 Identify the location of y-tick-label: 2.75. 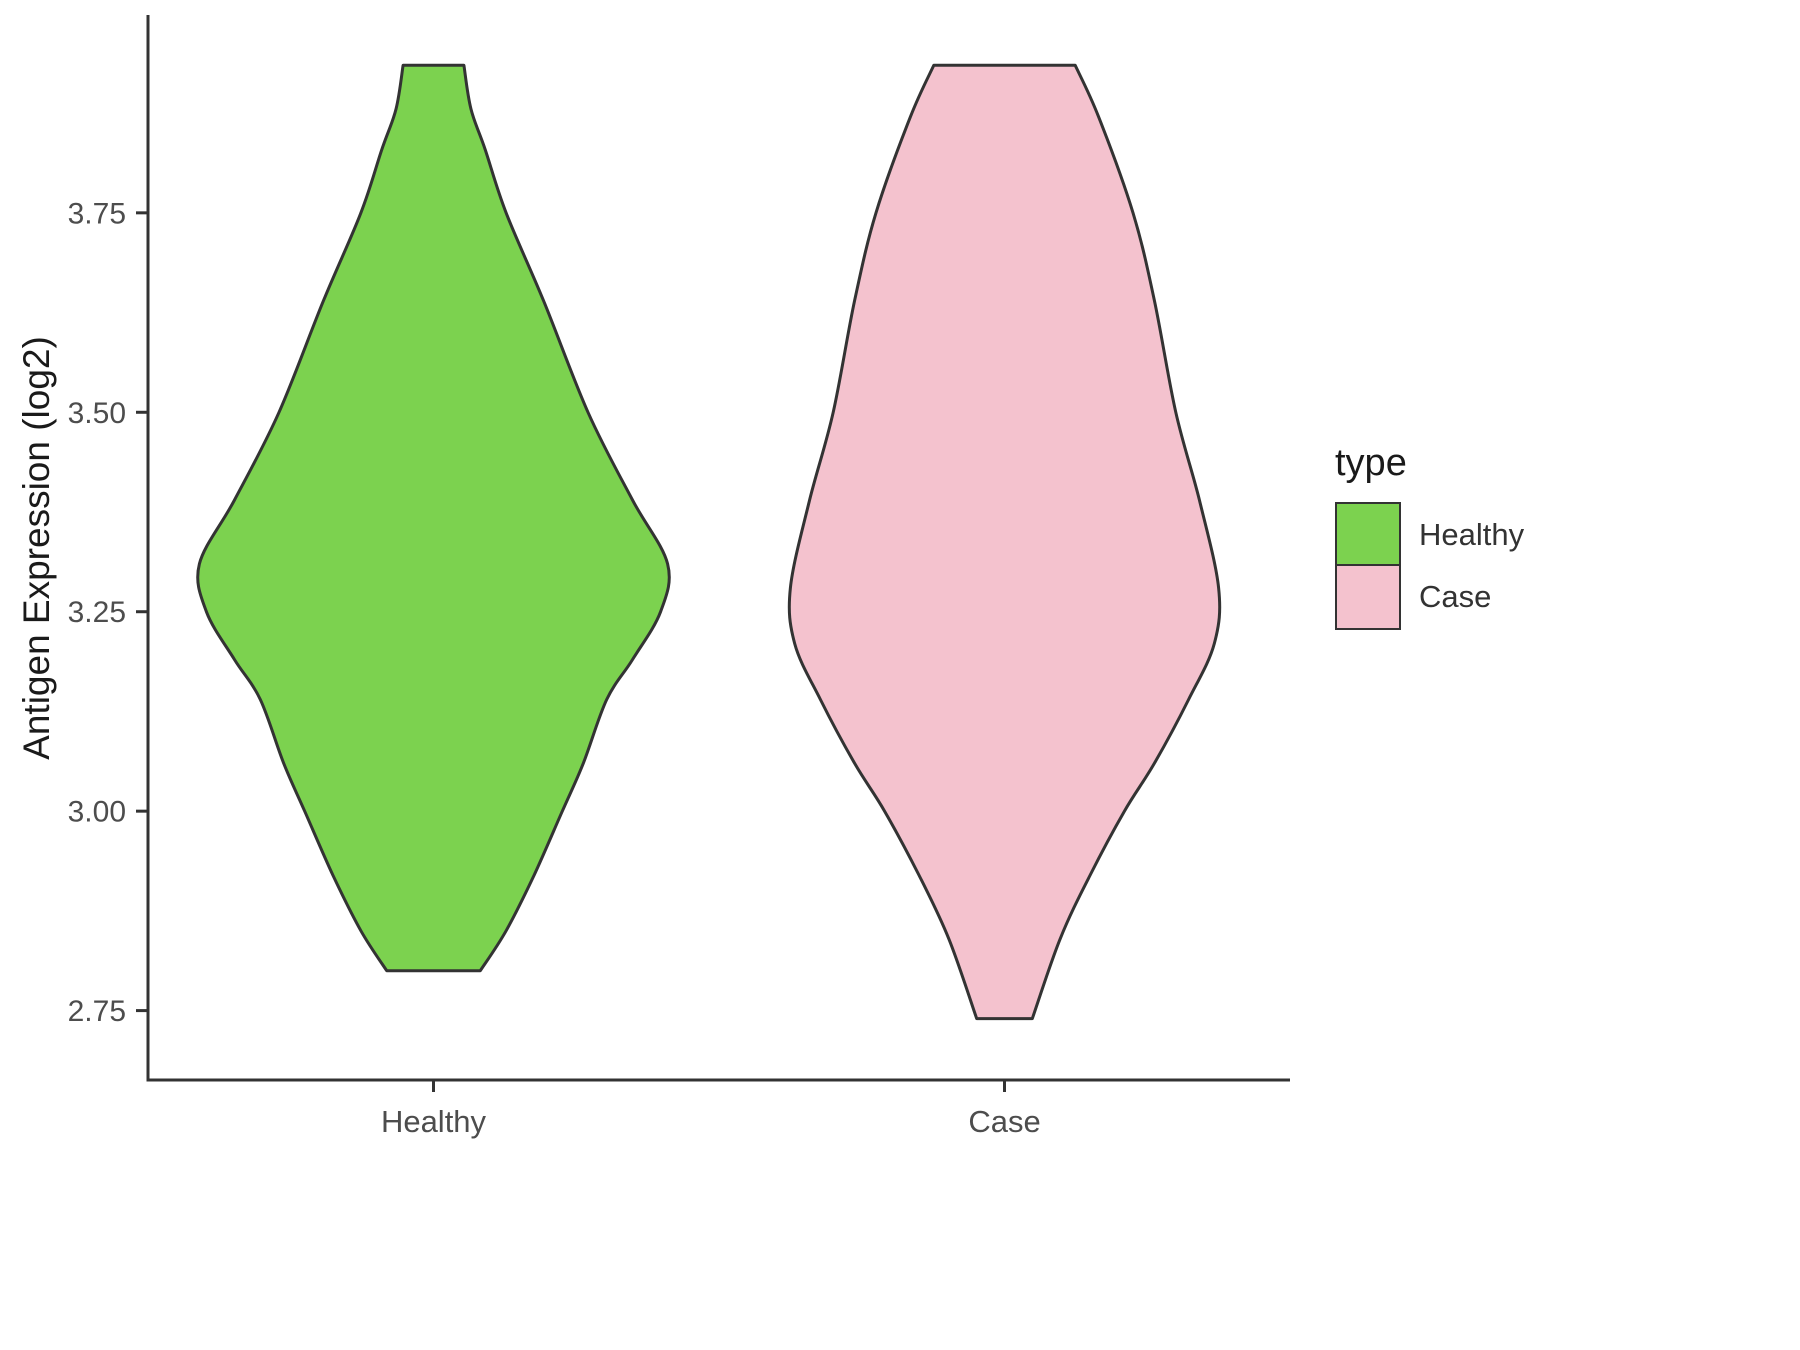
(97, 1011).